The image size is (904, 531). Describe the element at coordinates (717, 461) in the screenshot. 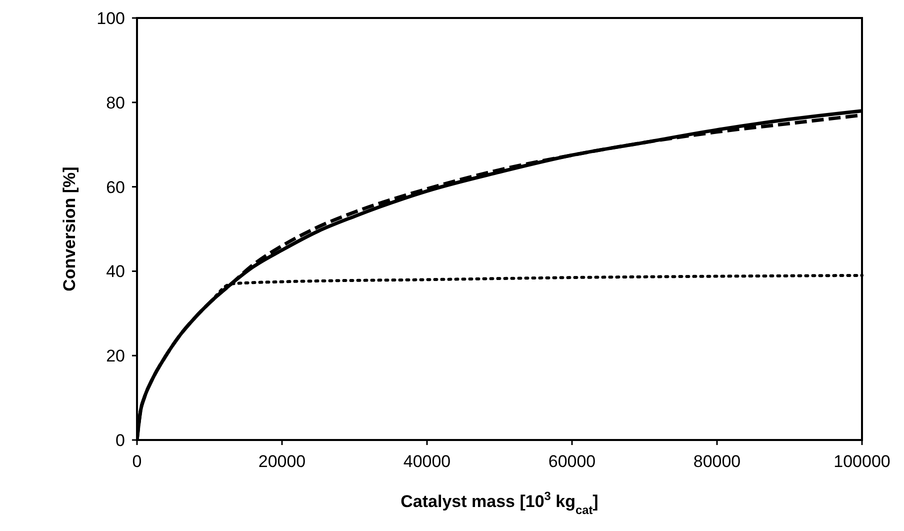

I see `x-tick-label: 80000` at that location.